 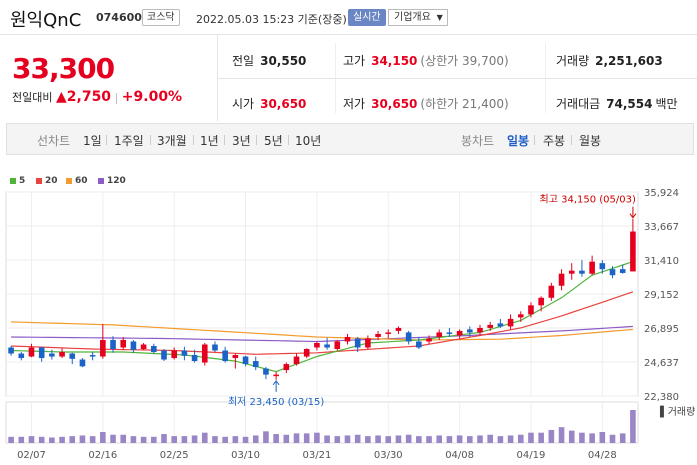 I want to click on period-1y: 1년, so click(x=209, y=141).